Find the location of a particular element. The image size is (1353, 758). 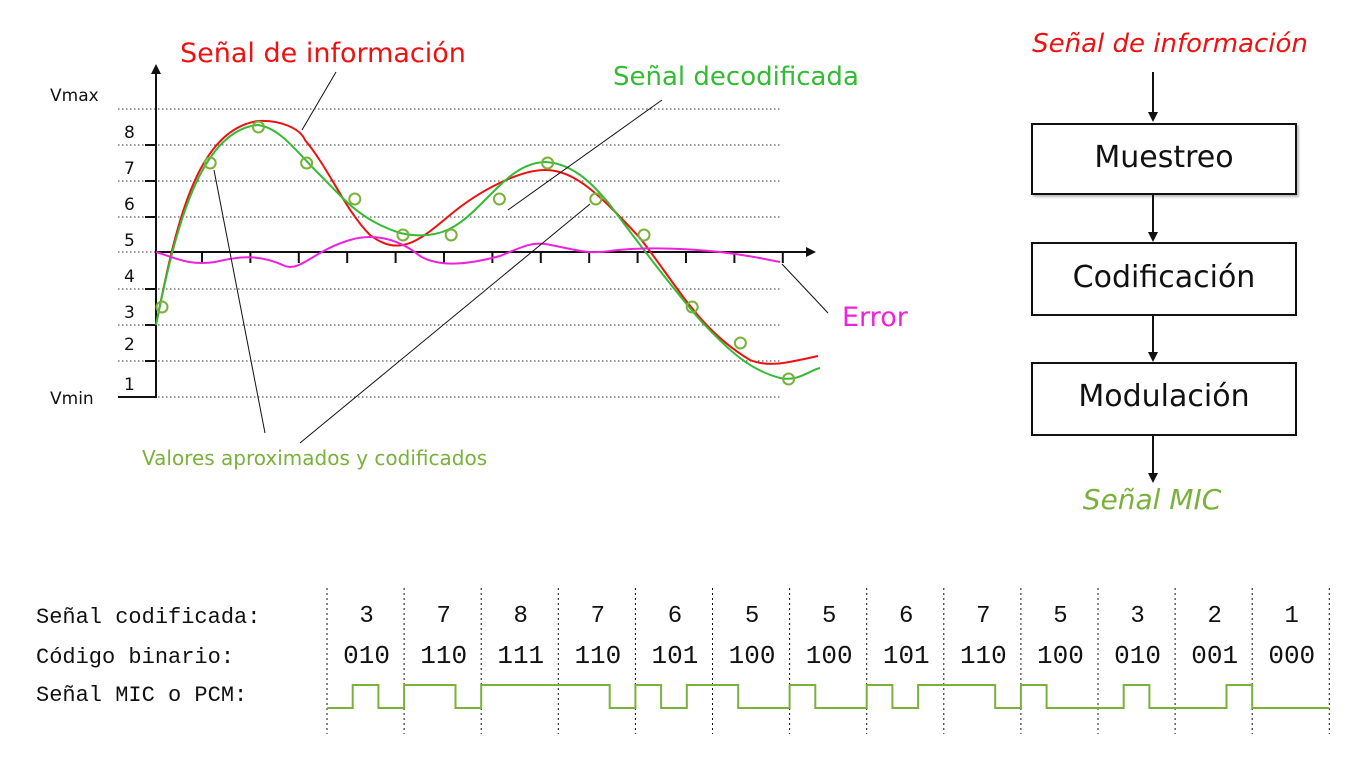

flow-step-3: Modulación is located at coordinates (1163, 396).